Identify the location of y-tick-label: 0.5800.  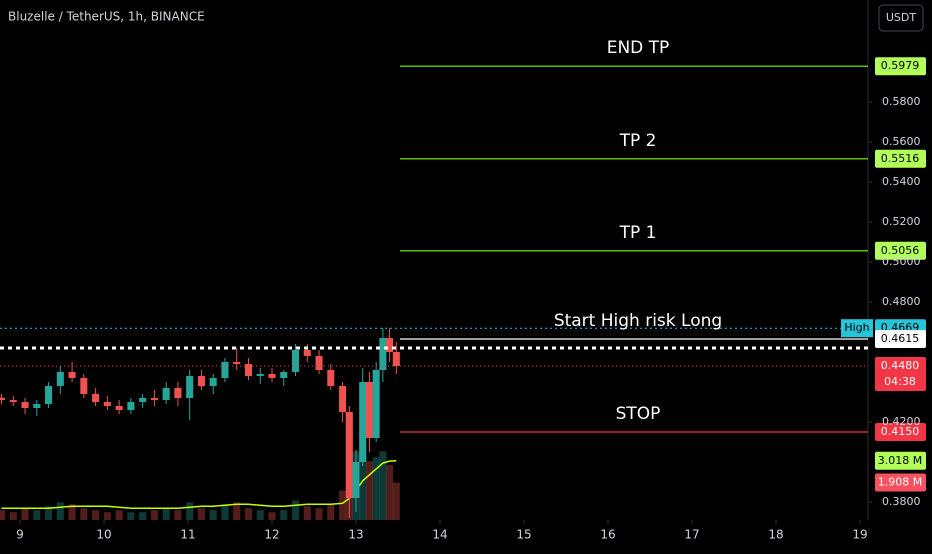
(901, 101).